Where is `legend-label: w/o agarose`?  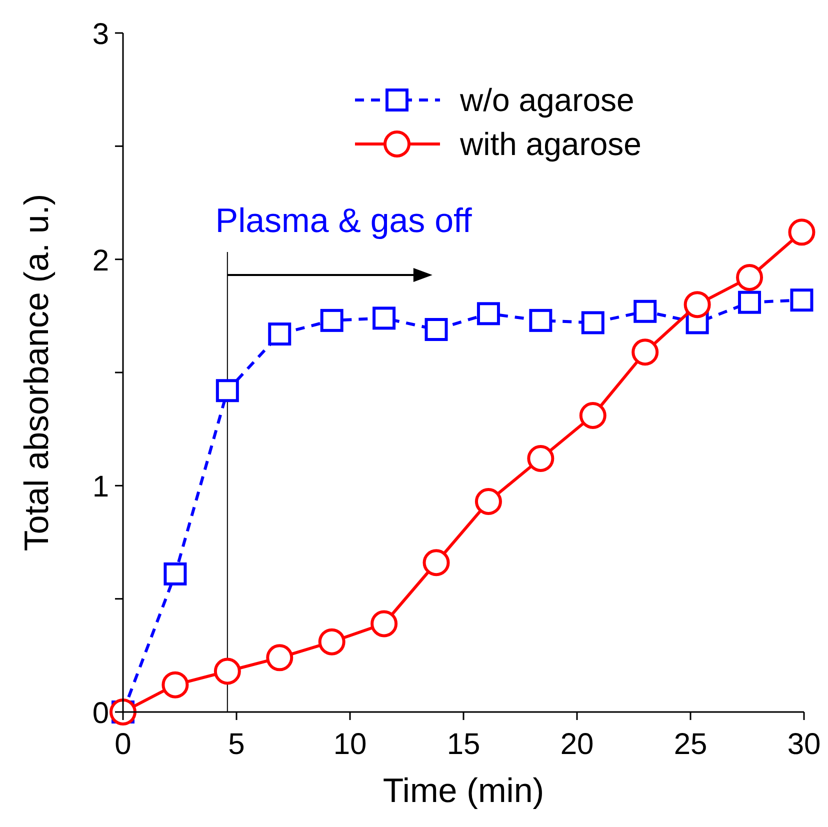
legend-label: w/o agarose is located at coordinates (546, 100).